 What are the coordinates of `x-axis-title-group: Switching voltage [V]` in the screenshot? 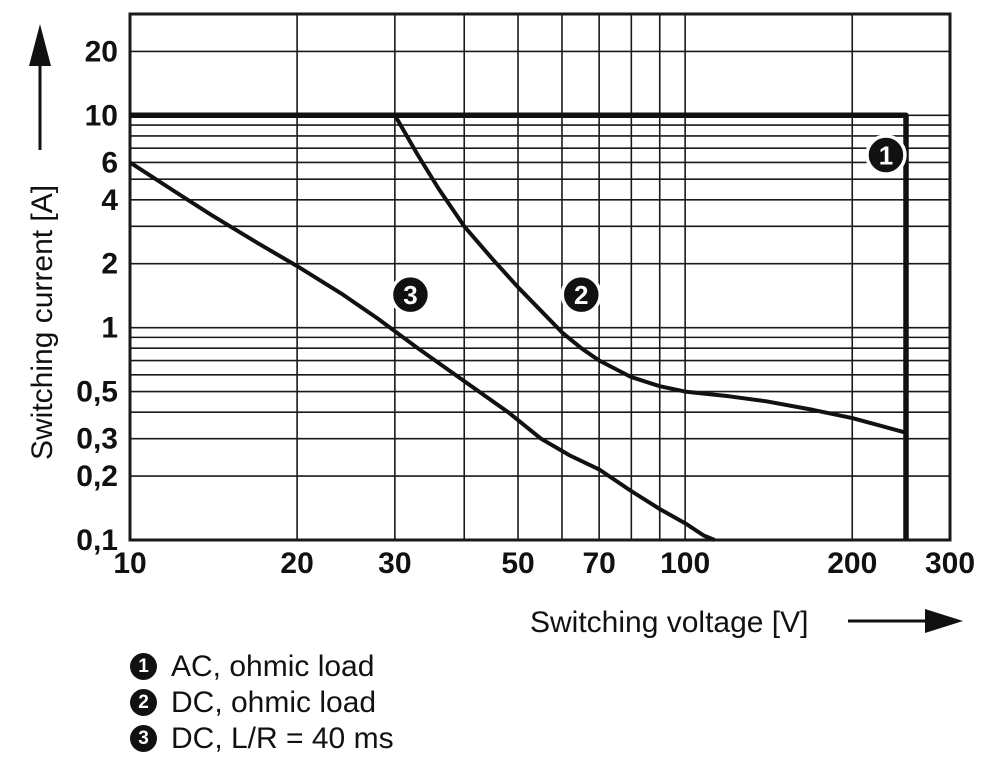 It's located at (746, 622).